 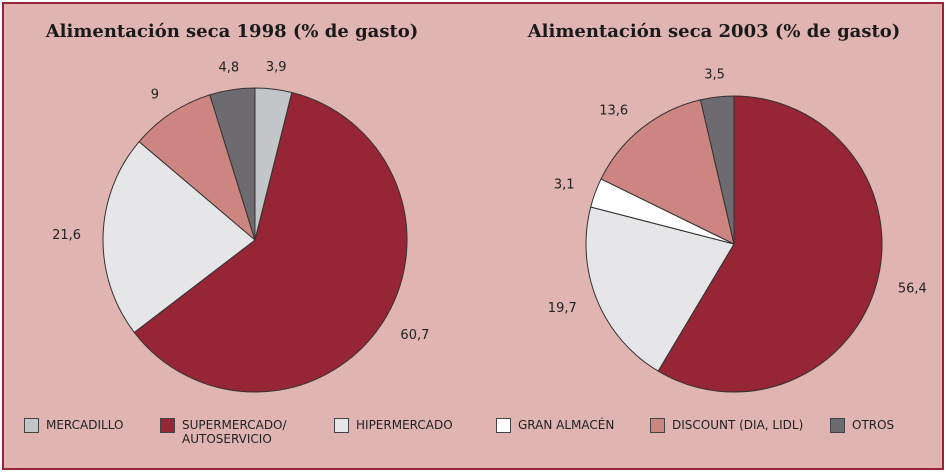 What do you see at coordinates (234, 432) in the screenshot?
I see `legend-label: SUPERMERCADO/ AUTOSERVICIO` at bounding box center [234, 432].